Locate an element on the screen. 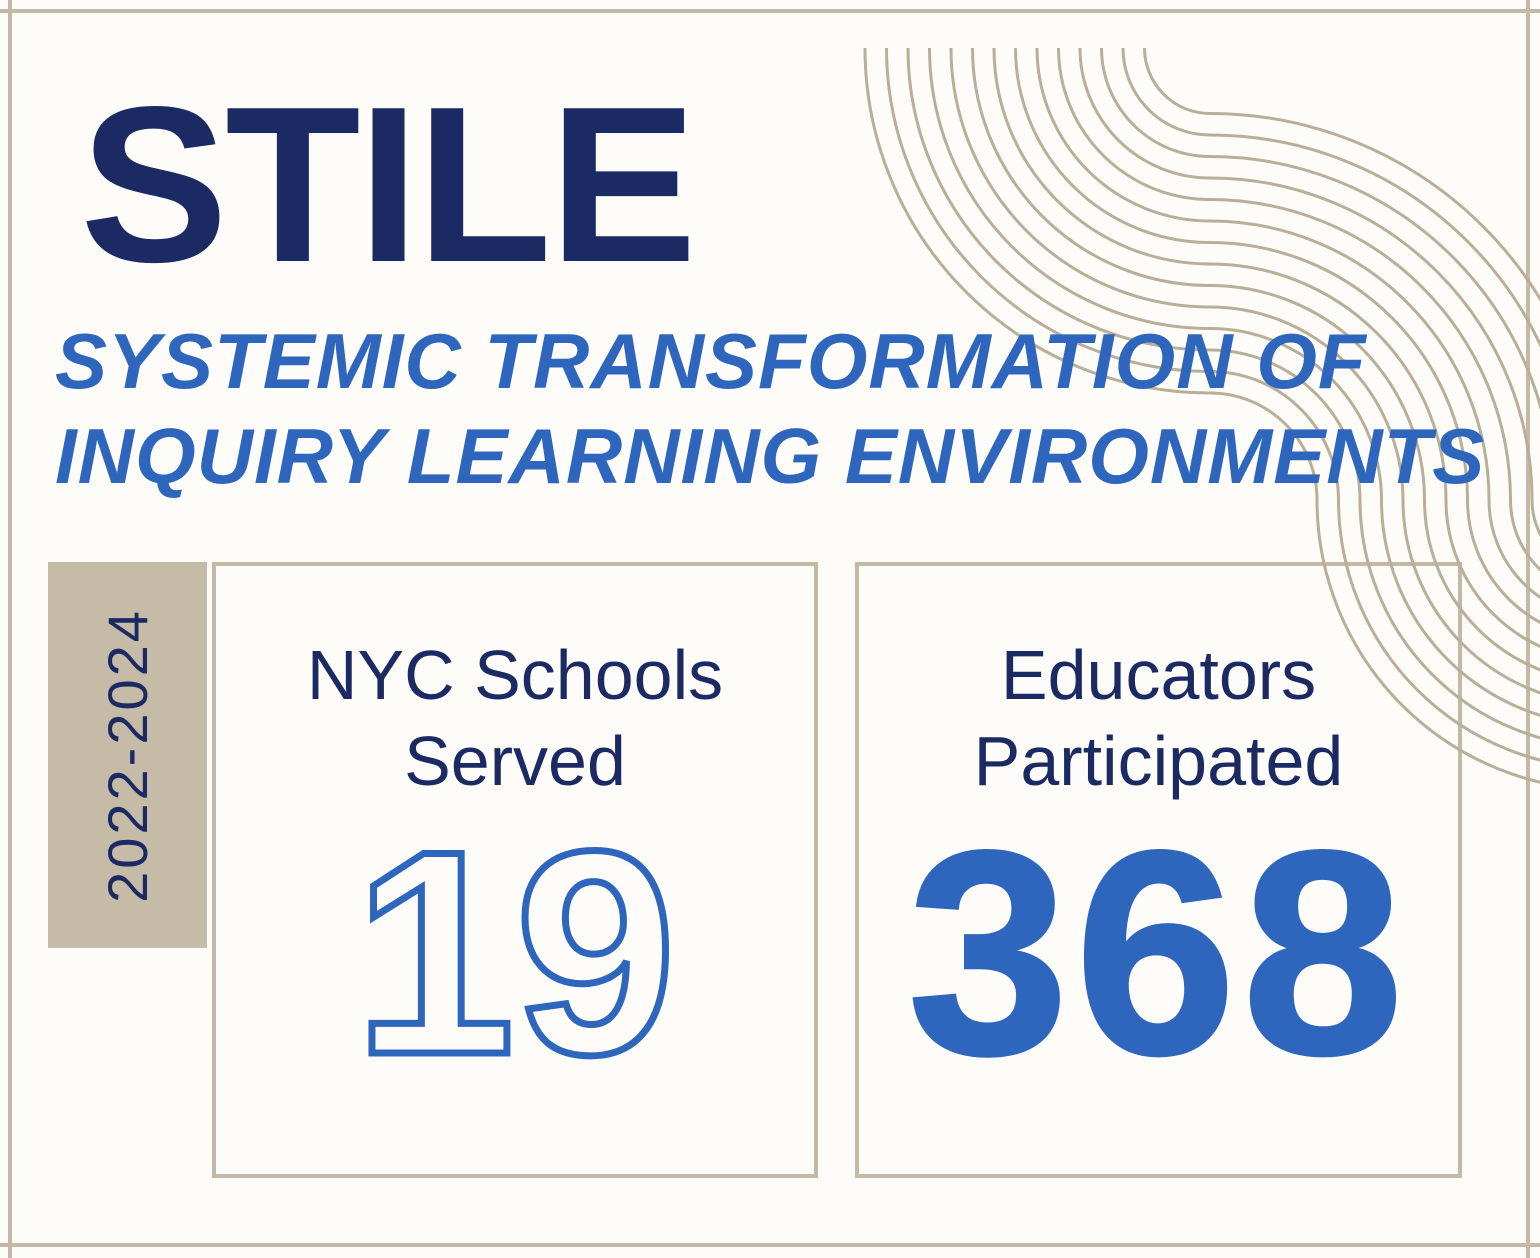  period-badge-label: 2022-2024 is located at coordinates (127, 755).